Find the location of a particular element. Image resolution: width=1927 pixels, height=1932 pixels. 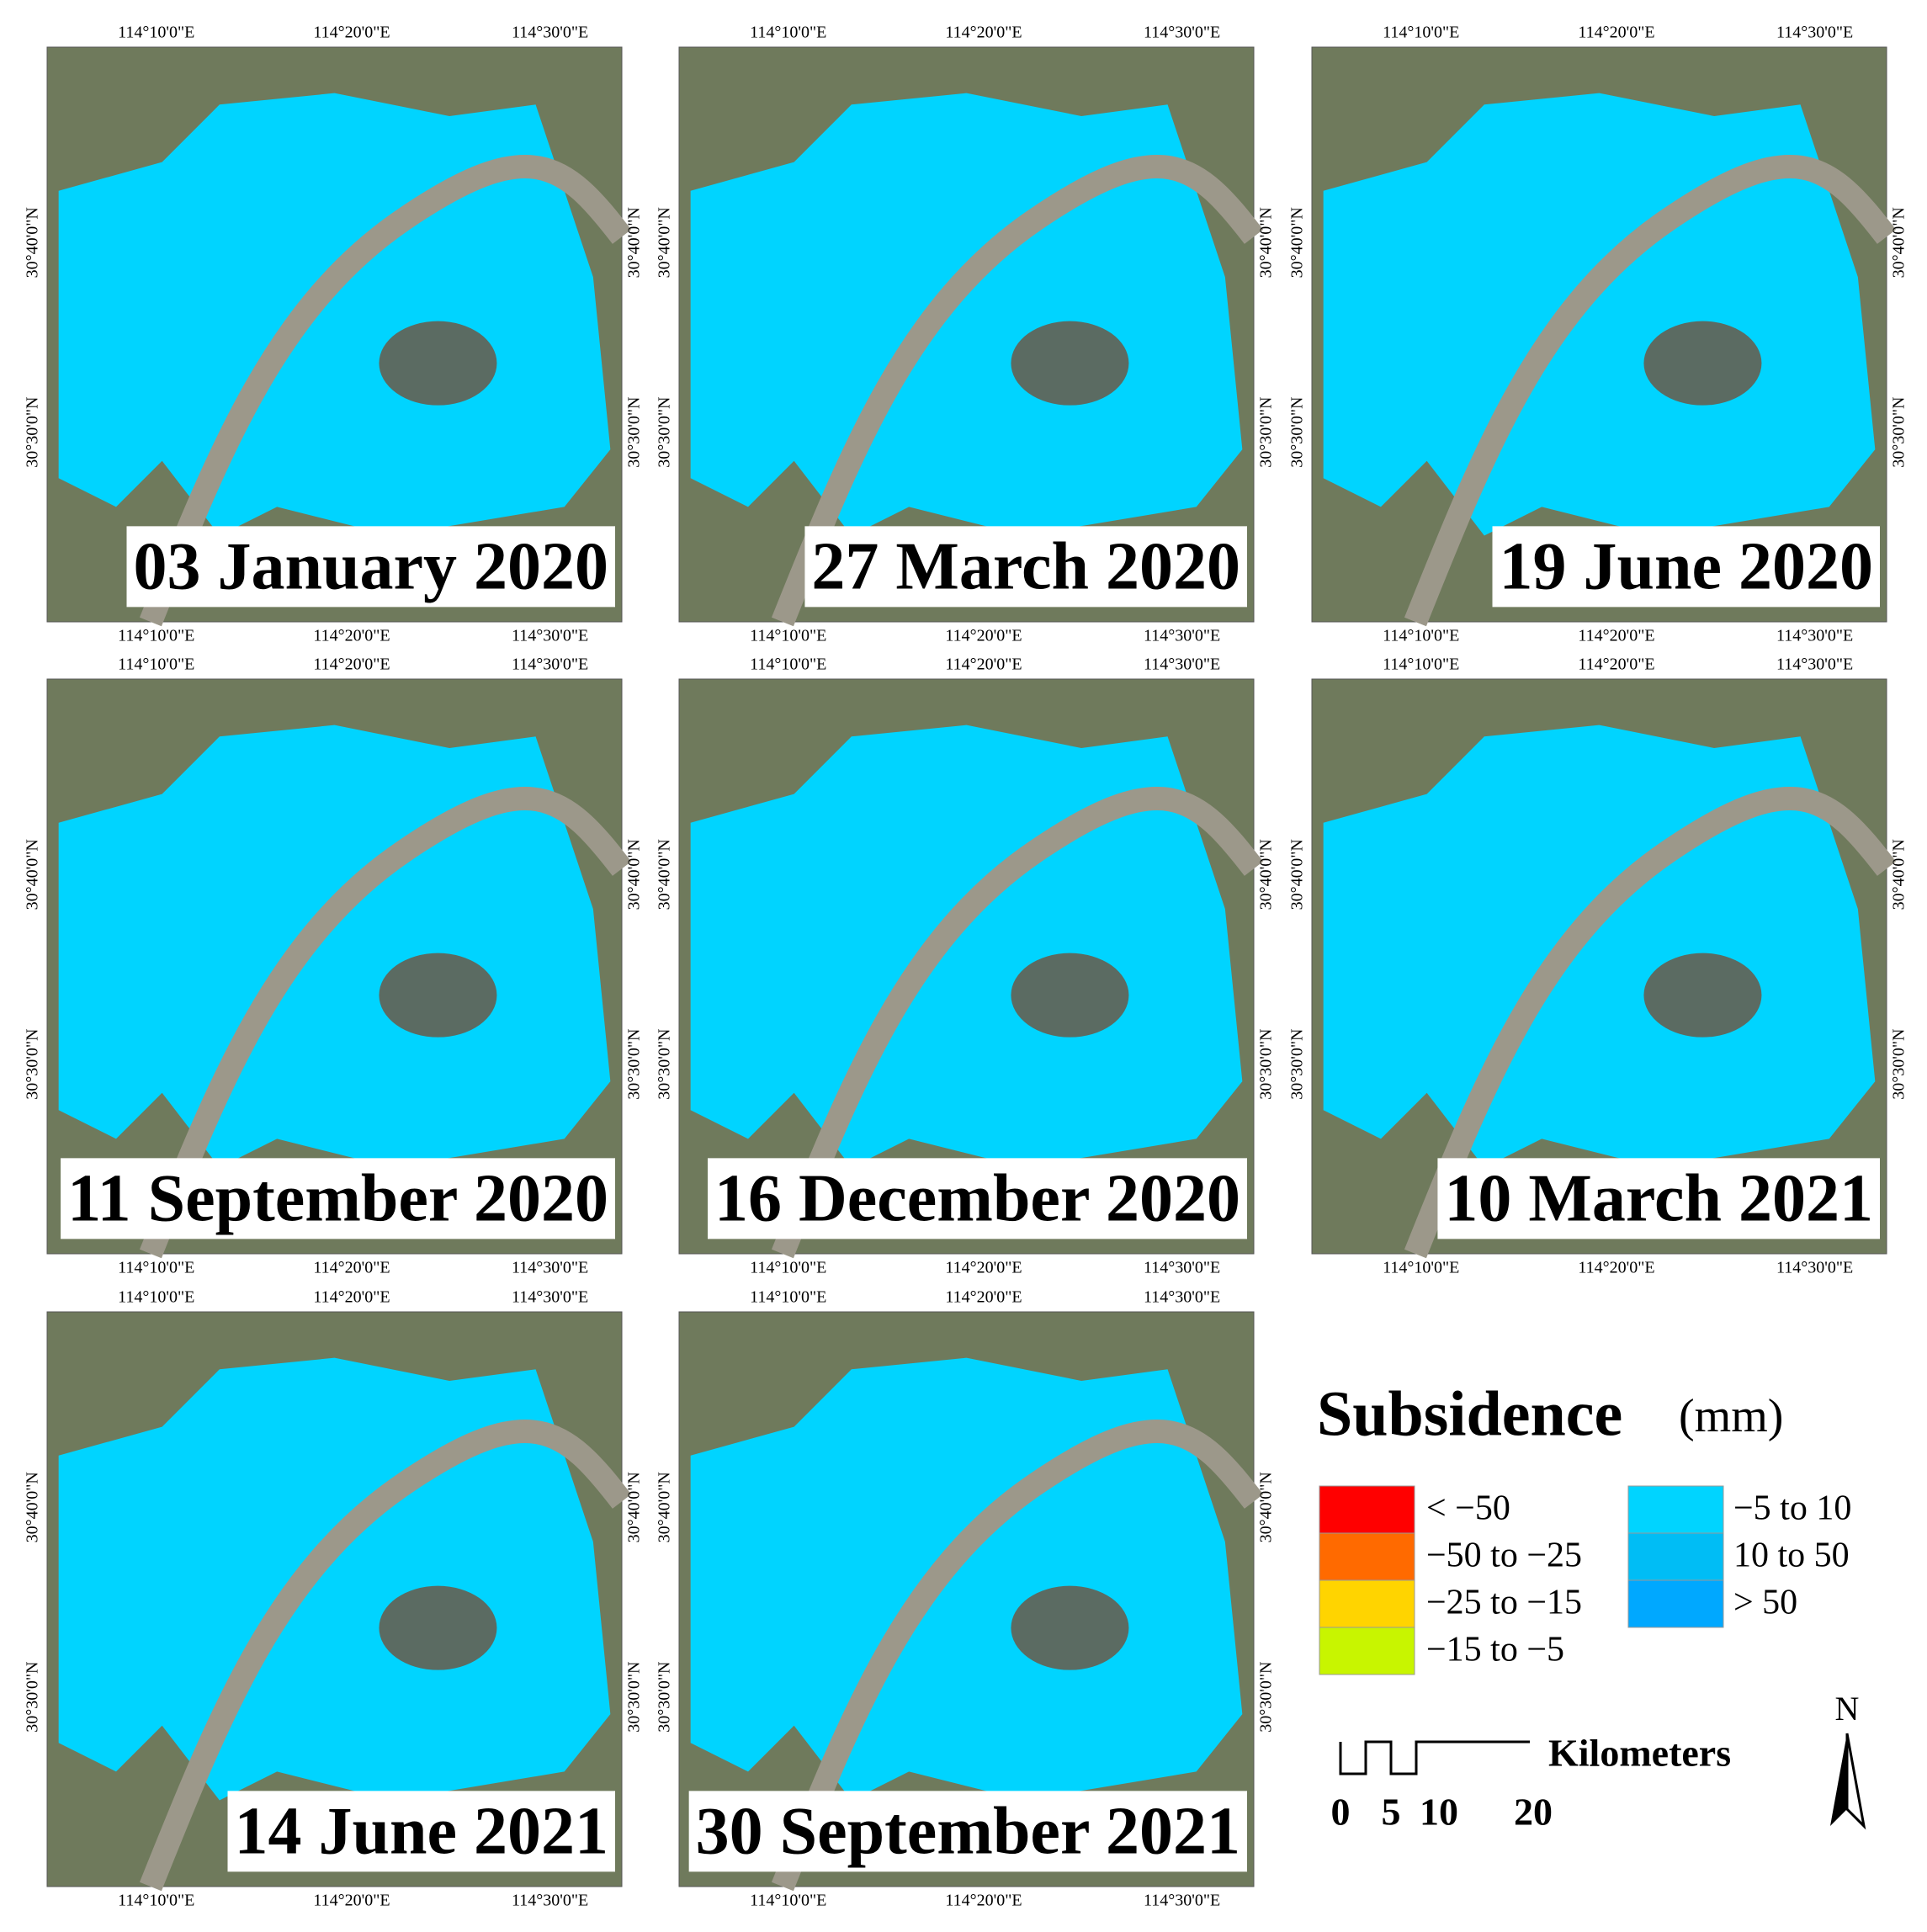

north-label: N is located at coordinates (1847, 1709).